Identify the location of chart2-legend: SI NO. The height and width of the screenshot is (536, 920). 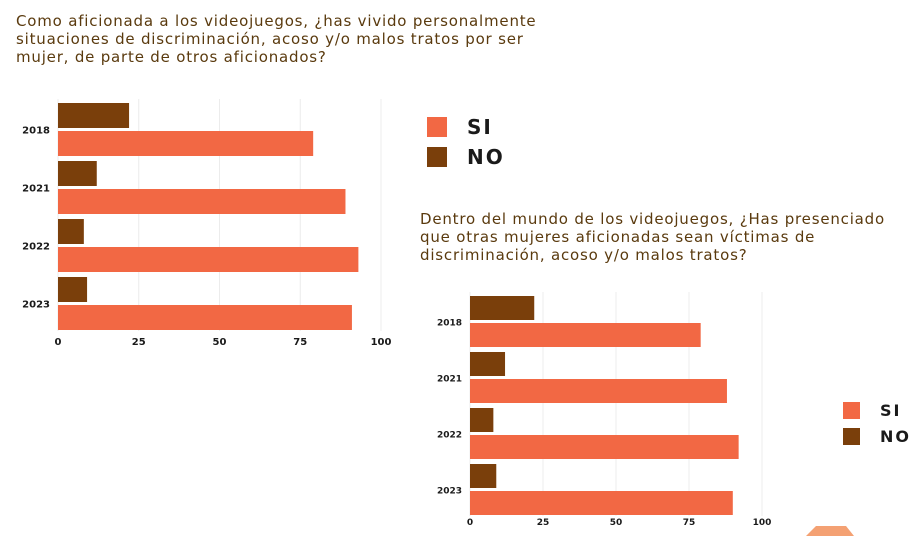
(877, 423).